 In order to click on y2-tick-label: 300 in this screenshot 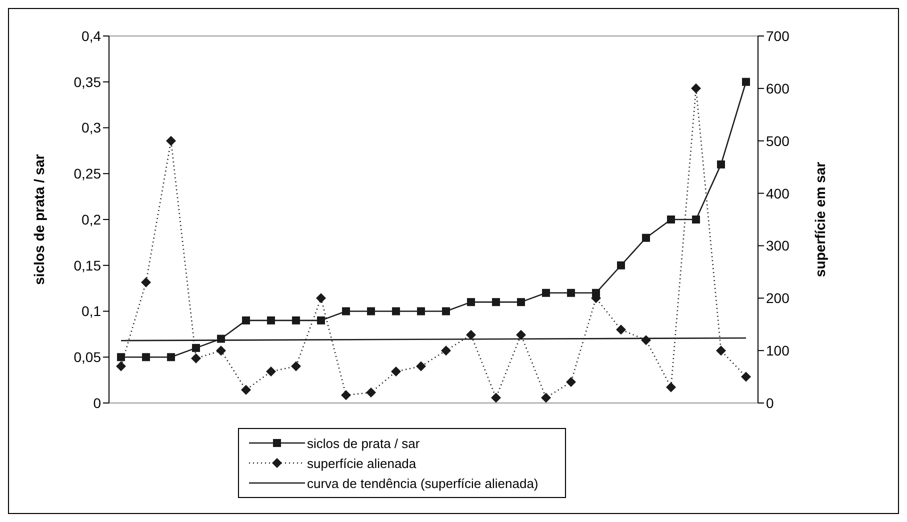, I will do `click(778, 246)`.